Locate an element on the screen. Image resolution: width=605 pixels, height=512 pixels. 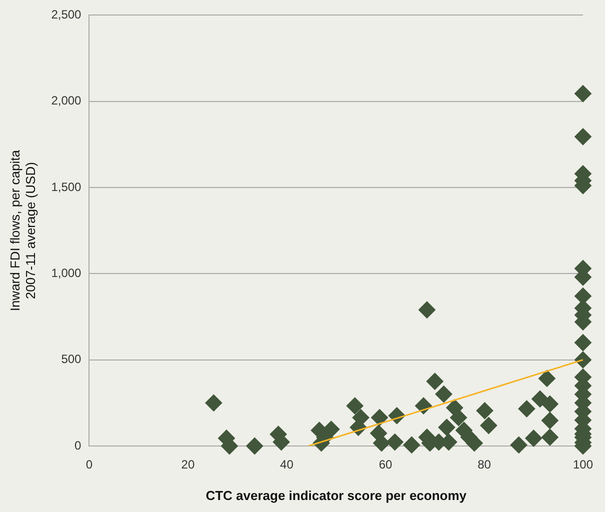
y-tick-label: 2,000 is located at coordinates (66, 101).